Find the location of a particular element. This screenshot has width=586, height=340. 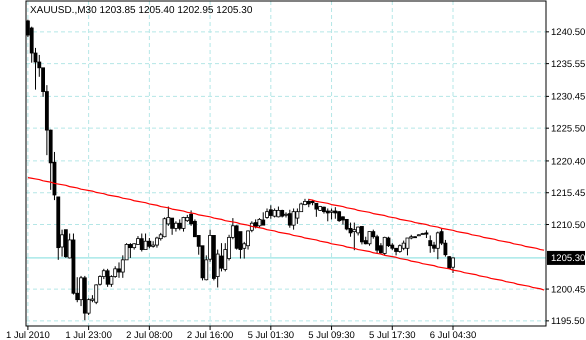

line-series is located at coordinates (426, 224).